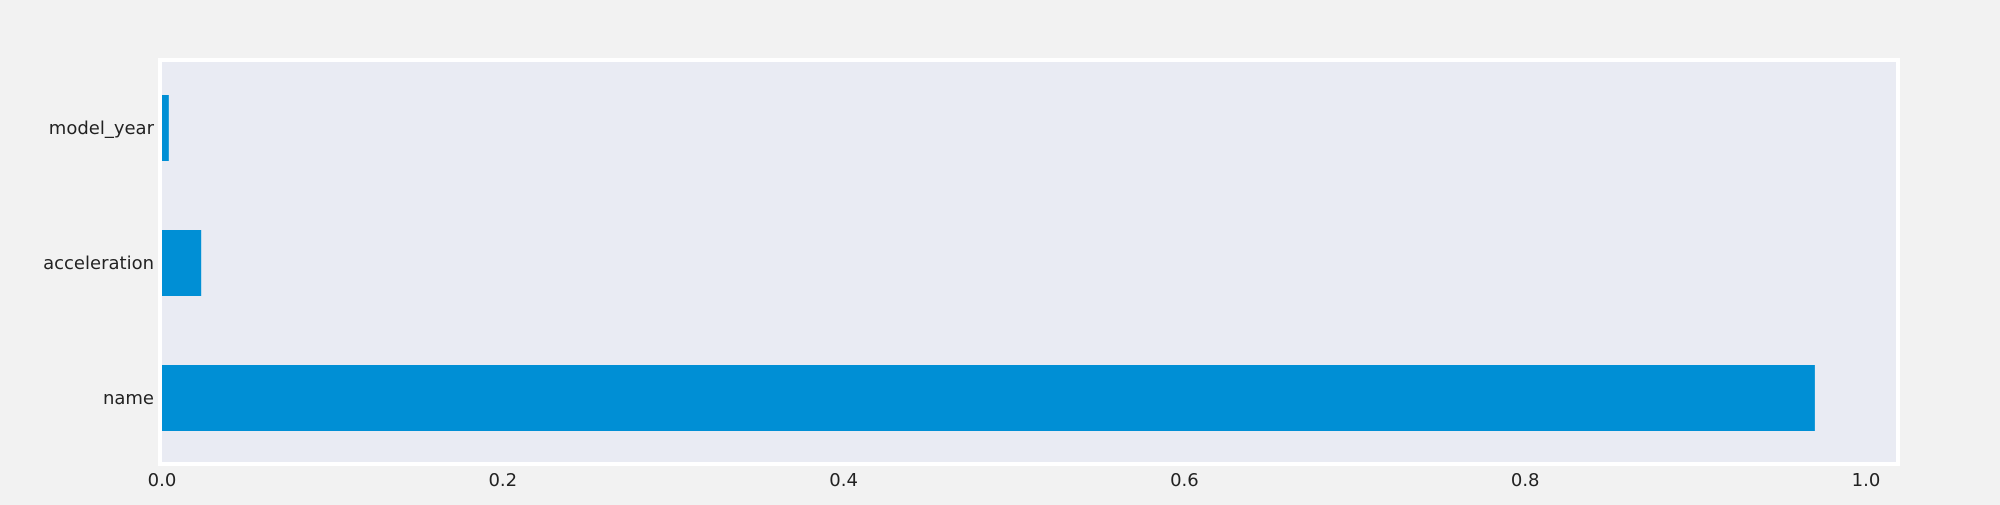 The image size is (2000, 505). Describe the element at coordinates (162, 480) in the screenshot. I see `x-tick-label: 0.0` at that location.